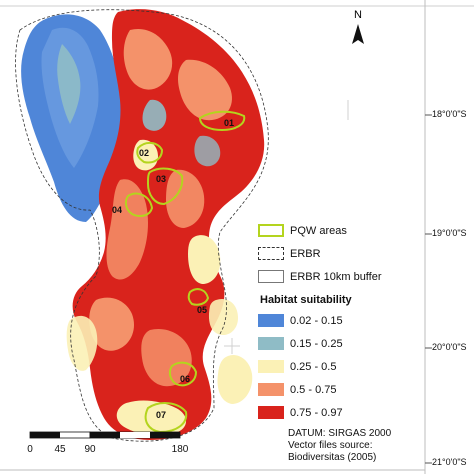 The image size is (474, 474). Describe the element at coordinates (316, 343) in the screenshot. I see `class-label-2: 0.15 - 0.25` at that location.